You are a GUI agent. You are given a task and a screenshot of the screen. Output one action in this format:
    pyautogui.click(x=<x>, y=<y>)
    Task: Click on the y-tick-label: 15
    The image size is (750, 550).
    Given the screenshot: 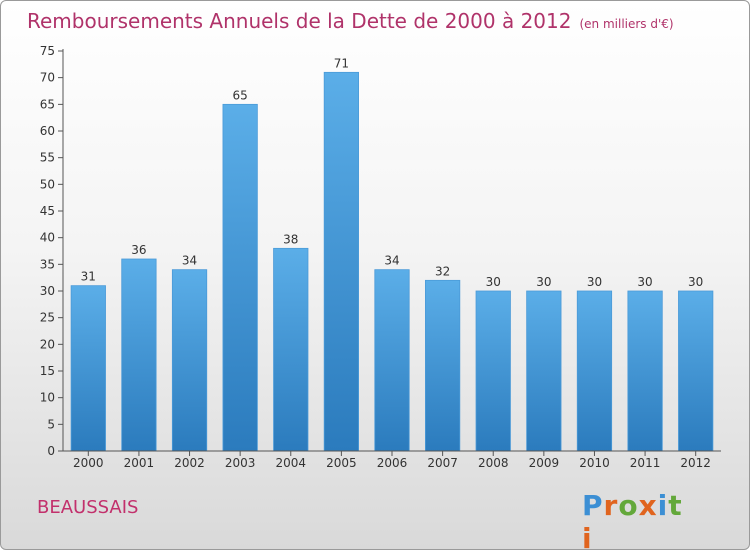 What is the action you would take?
    pyautogui.click(x=47, y=371)
    